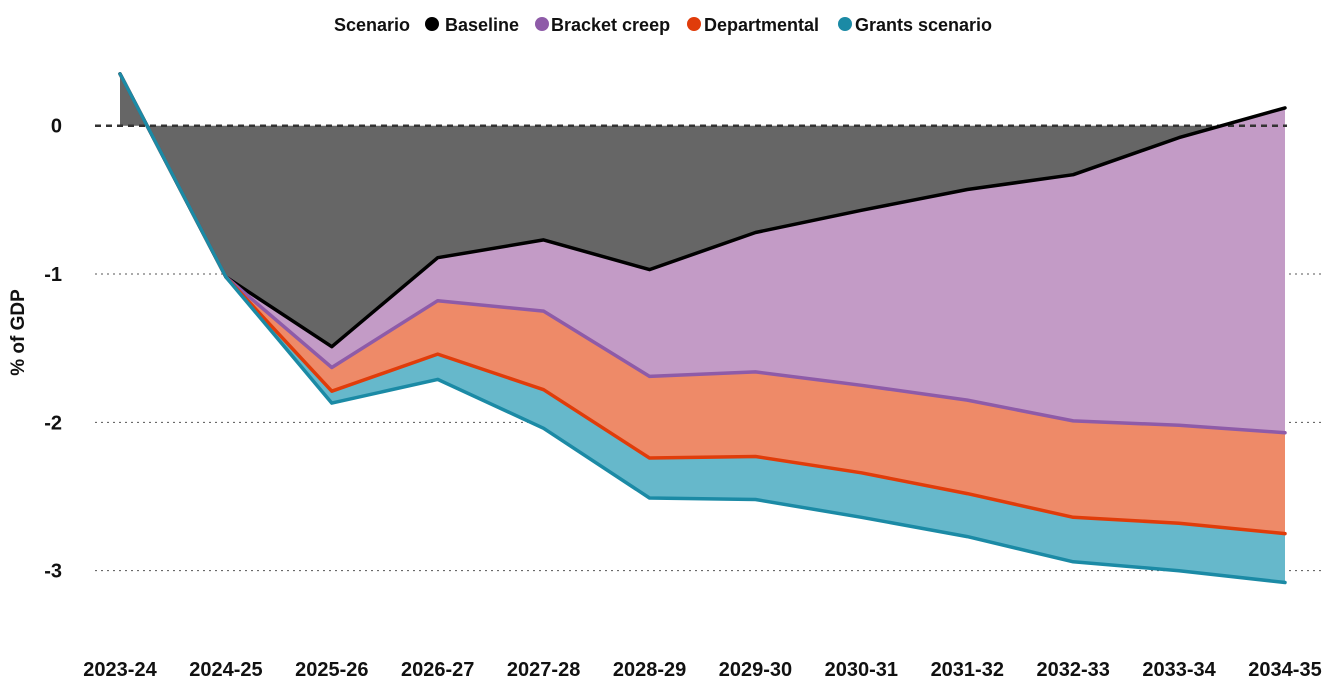 This screenshot has height=686, width=1335. Describe the element at coordinates (923, 25) in the screenshot. I see `legend-label-grants-scenario: Grants scenario` at that location.